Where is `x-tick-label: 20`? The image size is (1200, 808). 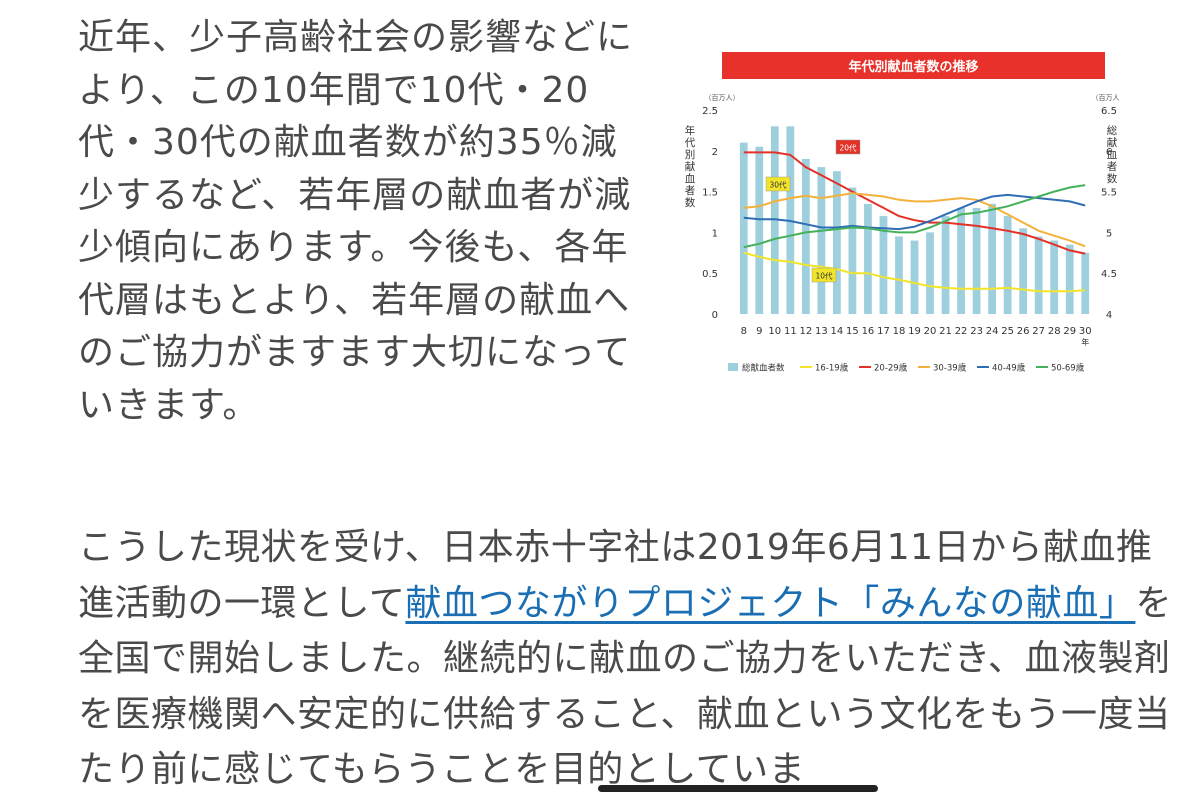 x-tick-label: 20 is located at coordinates (930, 331).